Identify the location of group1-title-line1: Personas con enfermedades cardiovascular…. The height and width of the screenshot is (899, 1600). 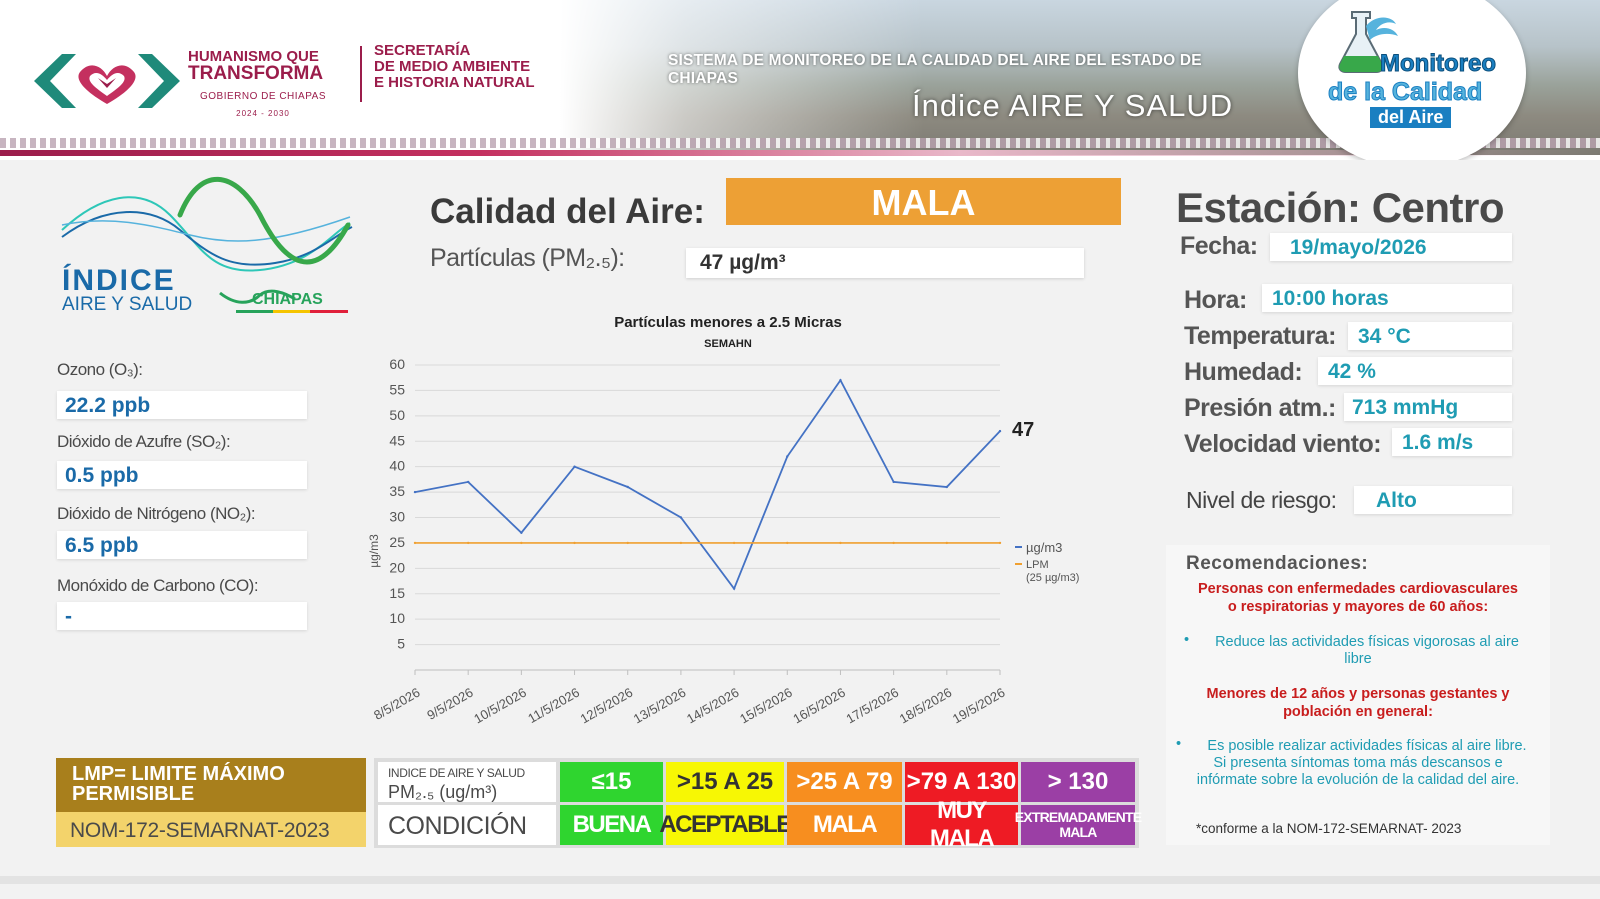
(1358, 589).